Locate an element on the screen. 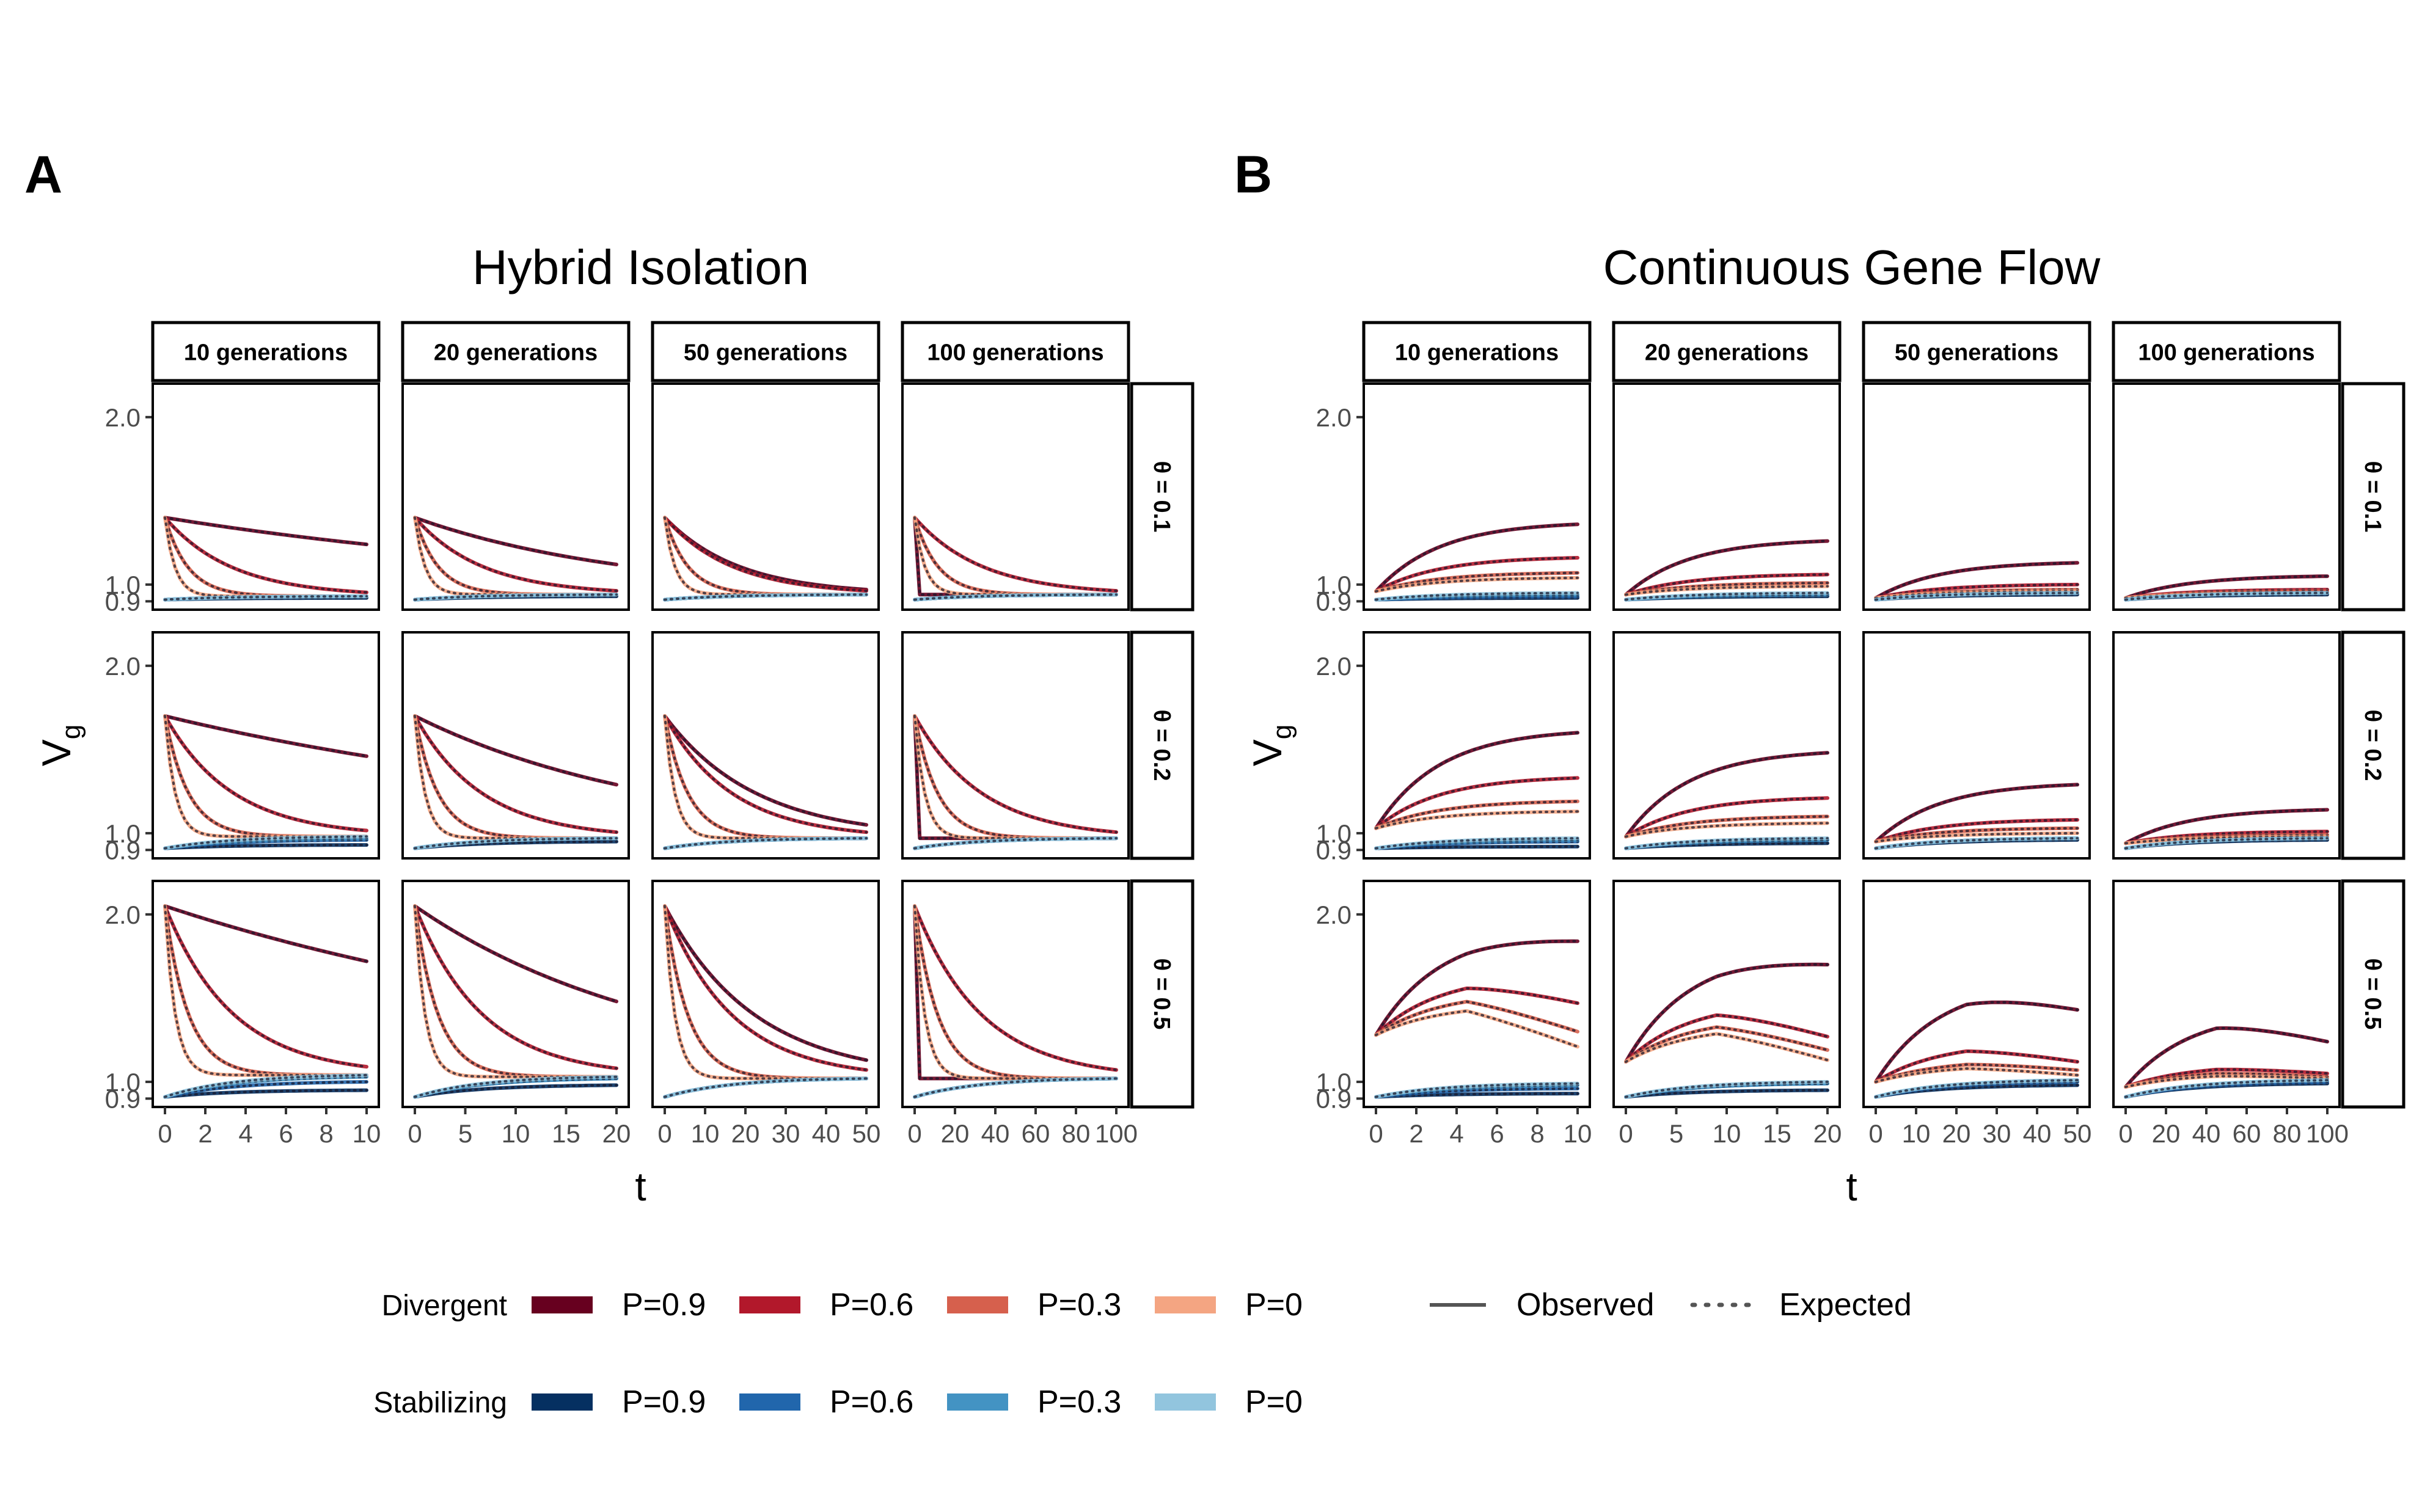 The width and height of the screenshot is (2422, 1512). legend-group-title: Divergent is located at coordinates (444, 1306).